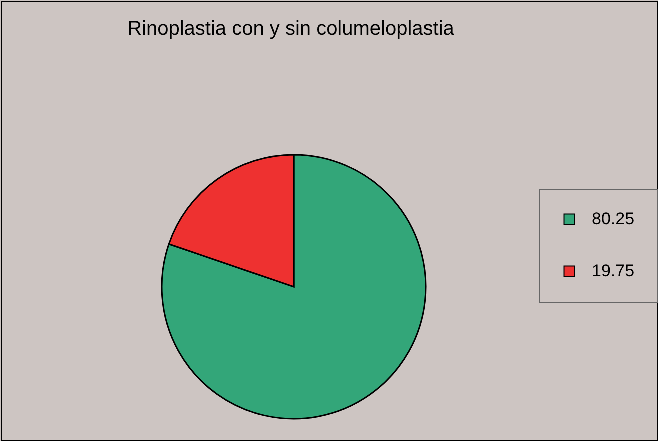 The width and height of the screenshot is (658, 441). I want to click on legend-label: 19.75, so click(613, 271).